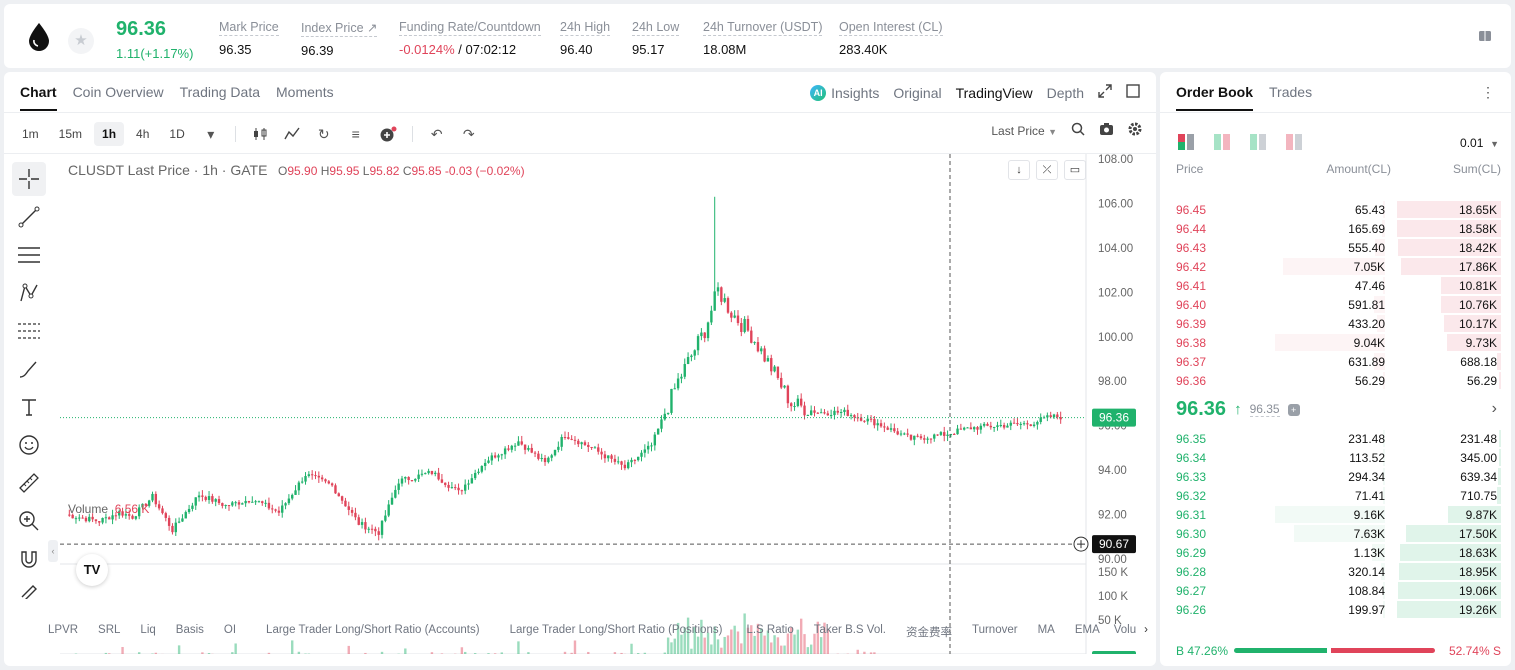 The width and height of the screenshot is (1515, 670). Describe the element at coordinates (70, 134) in the screenshot. I see `timeframe-15m: 15m` at that location.